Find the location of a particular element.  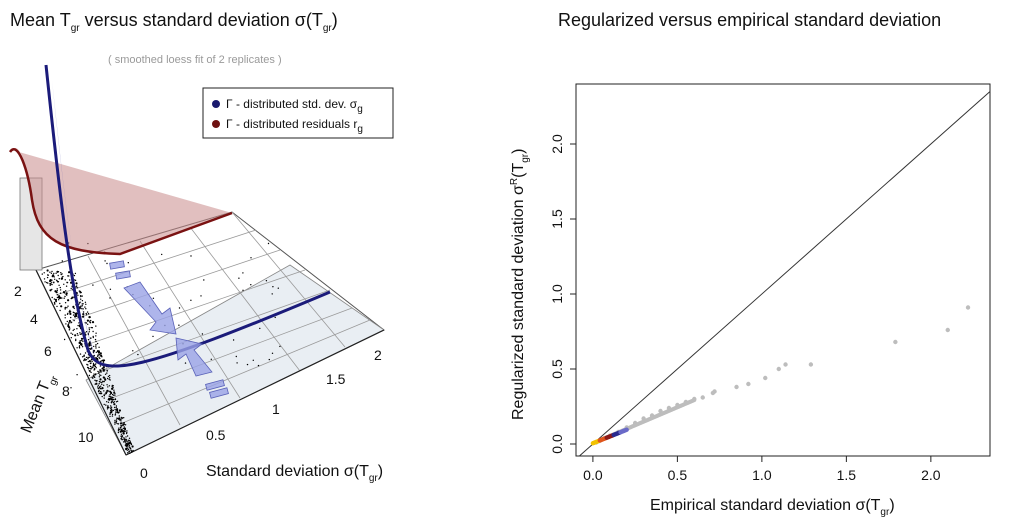

y-tick-label: 0.5 is located at coordinates (557, 369).